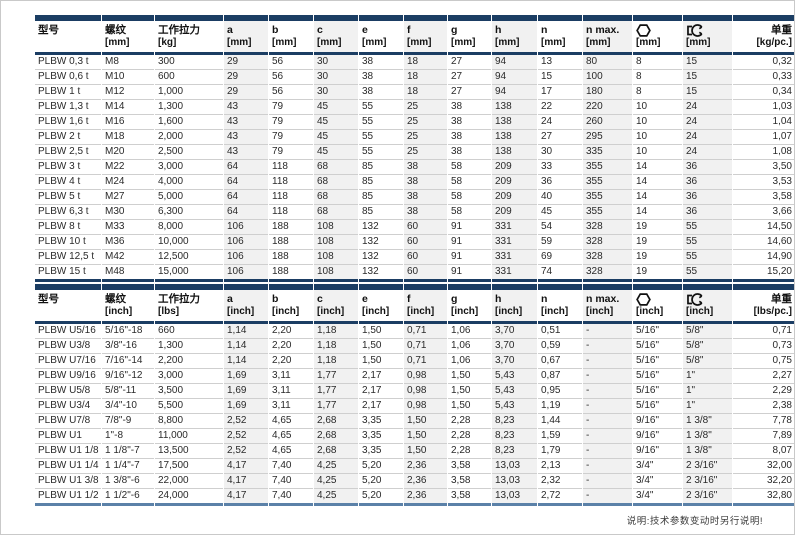 This screenshot has height=535, width=795. Describe the element at coordinates (189, 257) in the screenshot. I see `cell-load: 12,500` at that location.